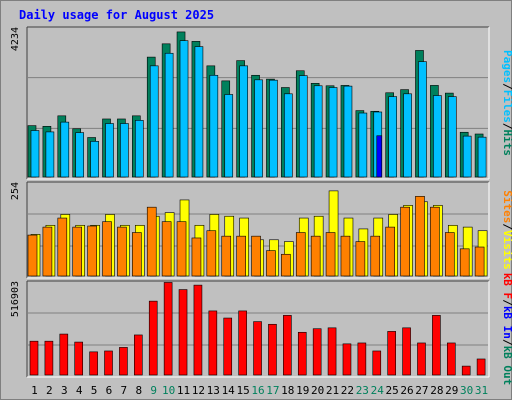  Describe the element at coordinates (15, 299) in the screenshot. I see `kbytes-ymax-label: 516903` at that location.